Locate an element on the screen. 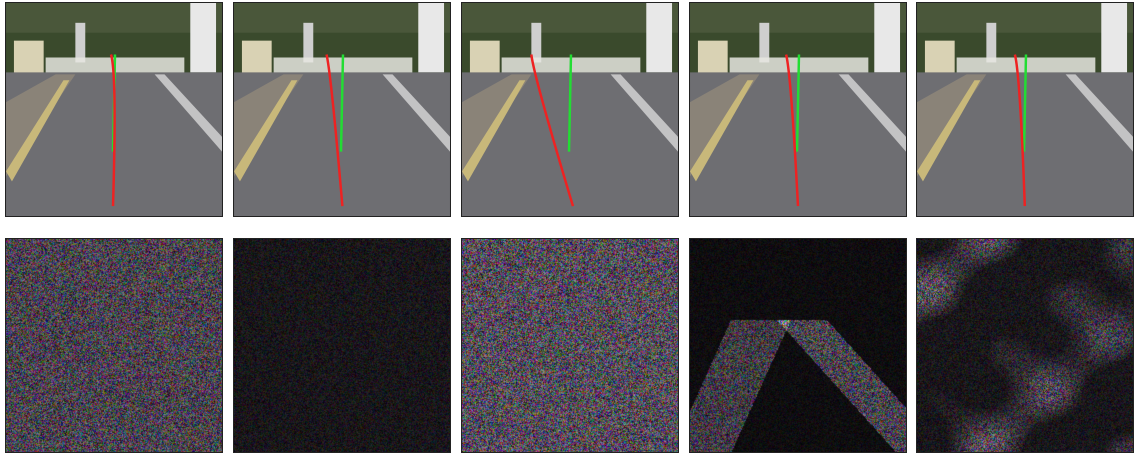 The image size is (1134, 457). perturbation-map-1-canvas is located at coordinates (114, 345).